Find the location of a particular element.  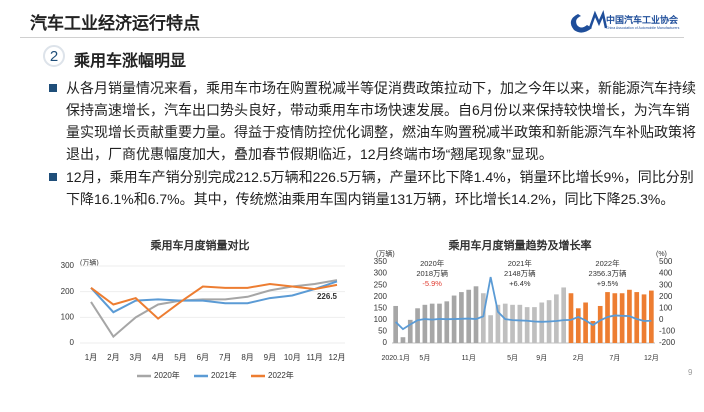

x-tick-label: 3月 is located at coordinates (136, 357).